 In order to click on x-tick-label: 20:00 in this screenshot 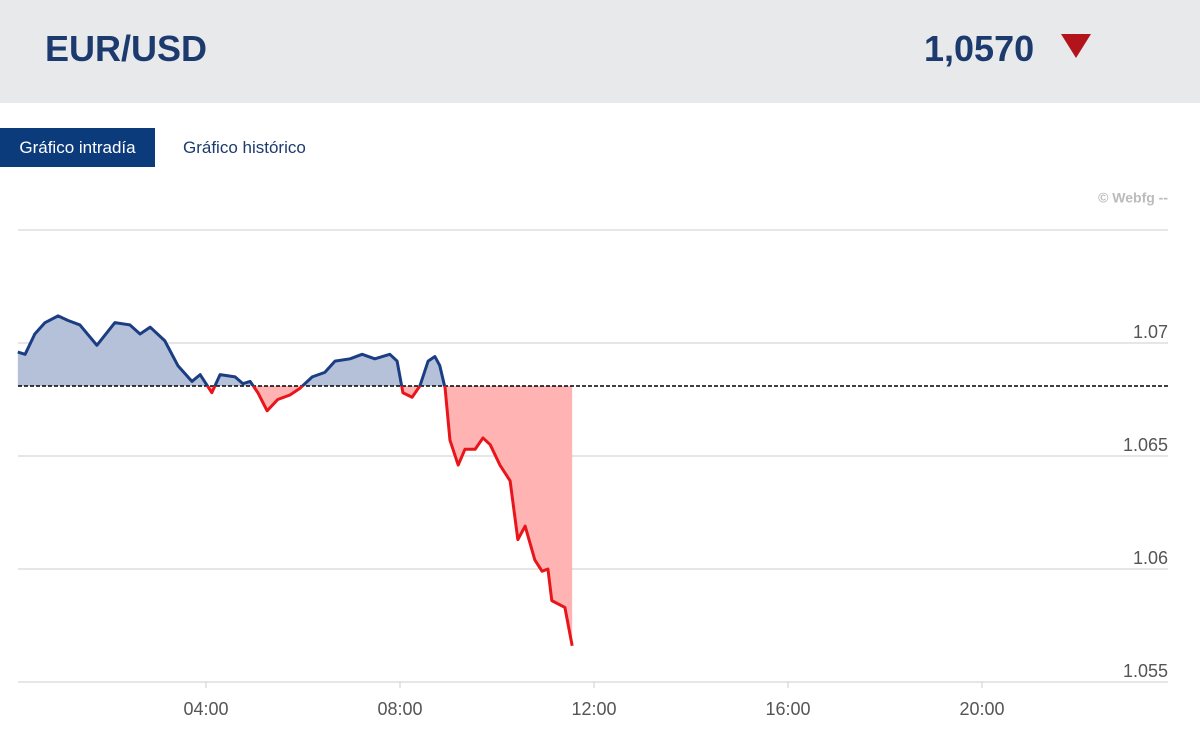, I will do `click(981, 709)`.